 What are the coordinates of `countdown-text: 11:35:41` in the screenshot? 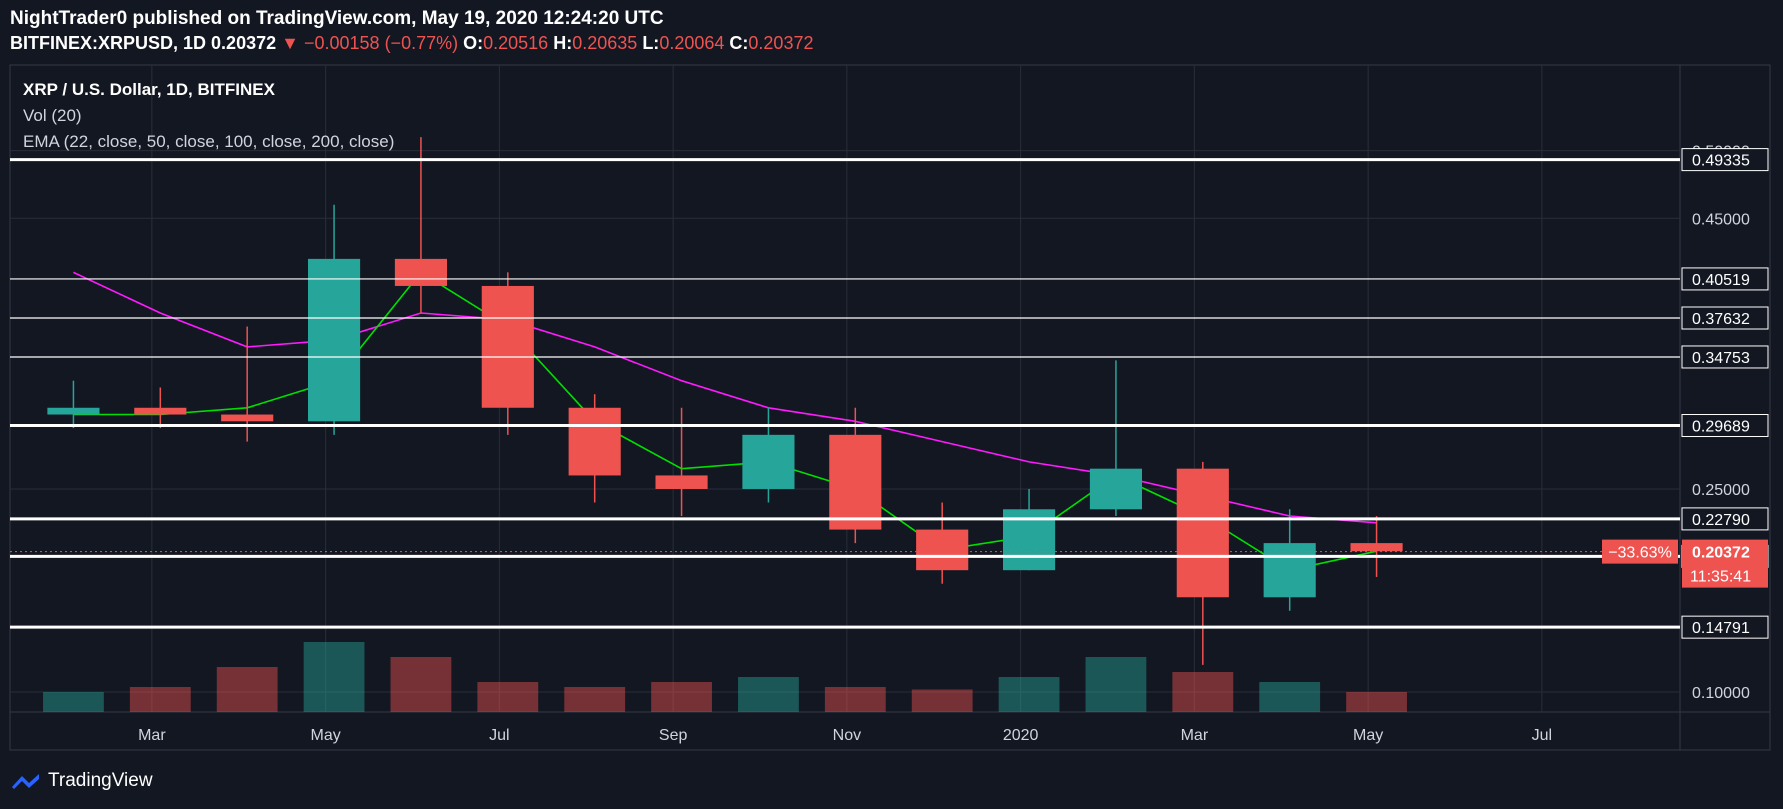 It's located at (1720, 577).